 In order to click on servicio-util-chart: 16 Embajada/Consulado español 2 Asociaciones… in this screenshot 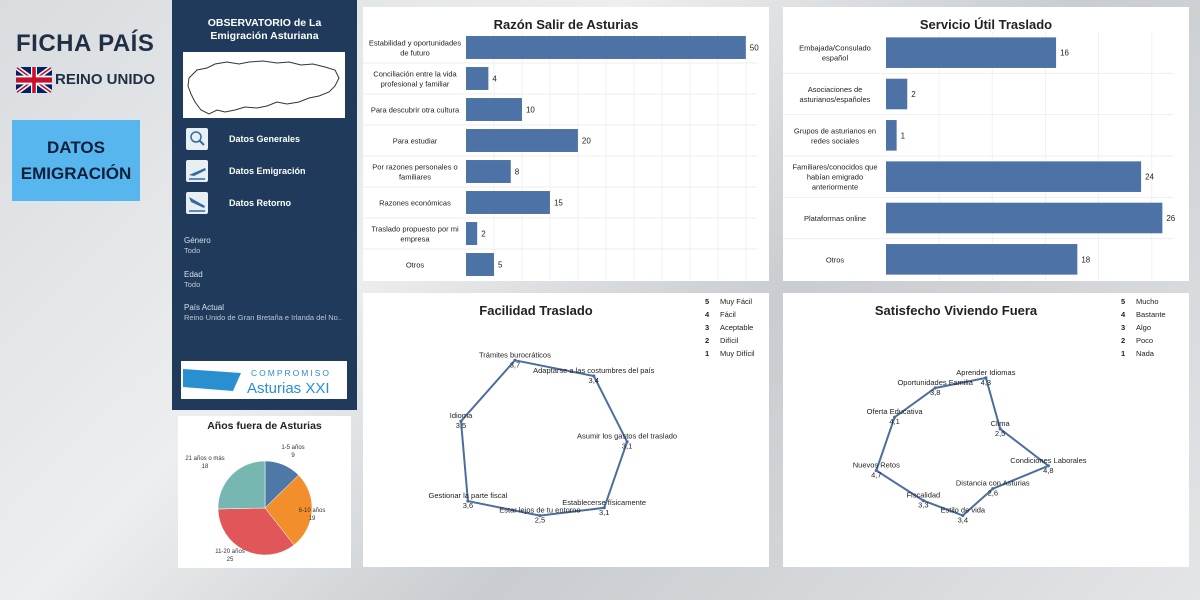, I will do `click(979, 156)`.